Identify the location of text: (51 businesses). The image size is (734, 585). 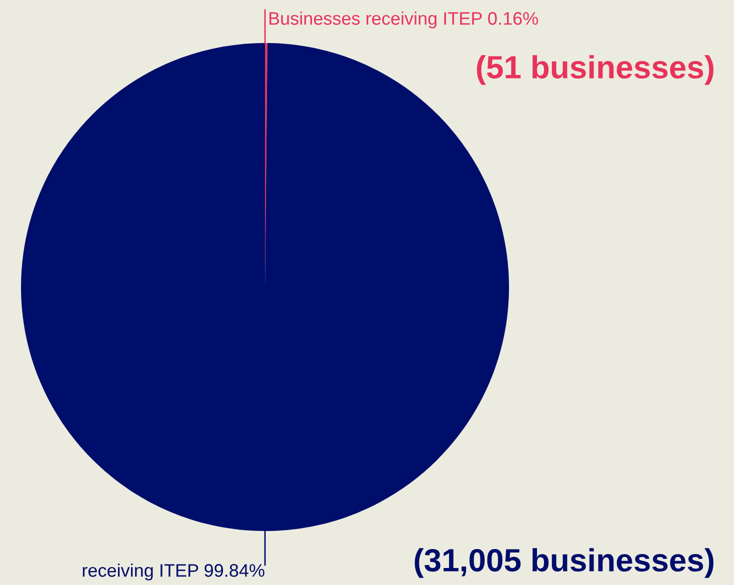
(595, 70).